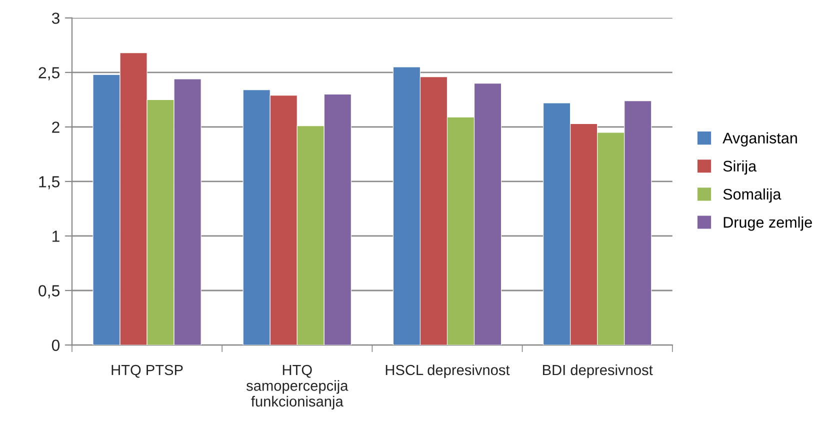 The width and height of the screenshot is (818, 427). Describe the element at coordinates (56, 127) in the screenshot. I see `y-tick-label: 2` at that location.